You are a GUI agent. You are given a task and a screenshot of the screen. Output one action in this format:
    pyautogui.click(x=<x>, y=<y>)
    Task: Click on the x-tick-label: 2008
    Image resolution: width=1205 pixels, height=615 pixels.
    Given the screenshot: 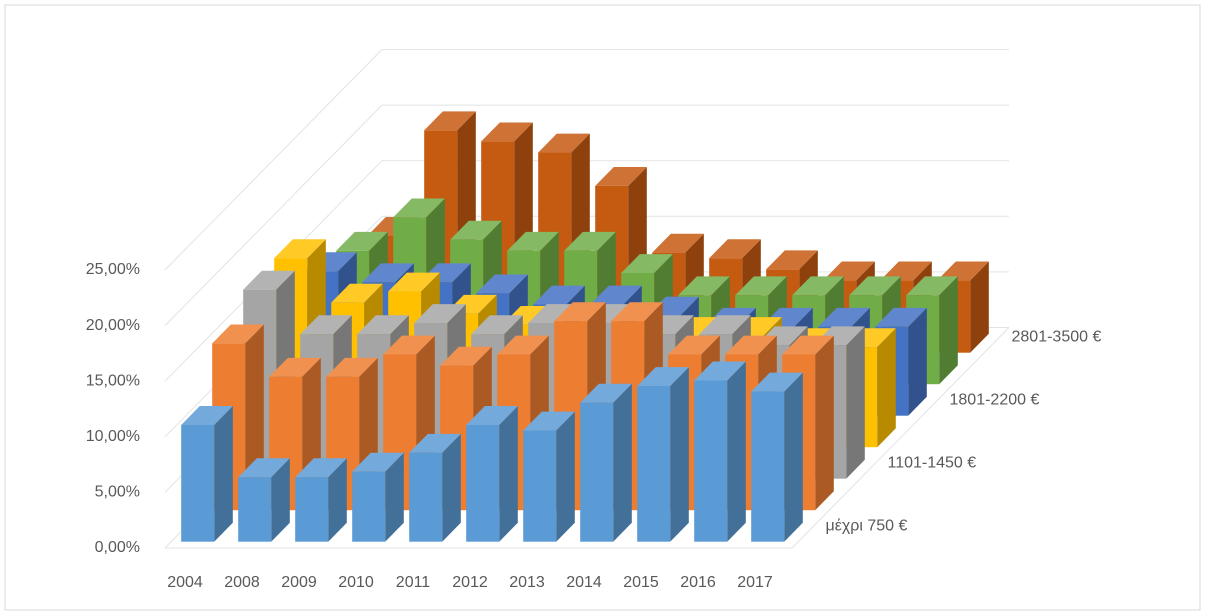 What is the action you would take?
    pyautogui.click(x=242, y=582)
    